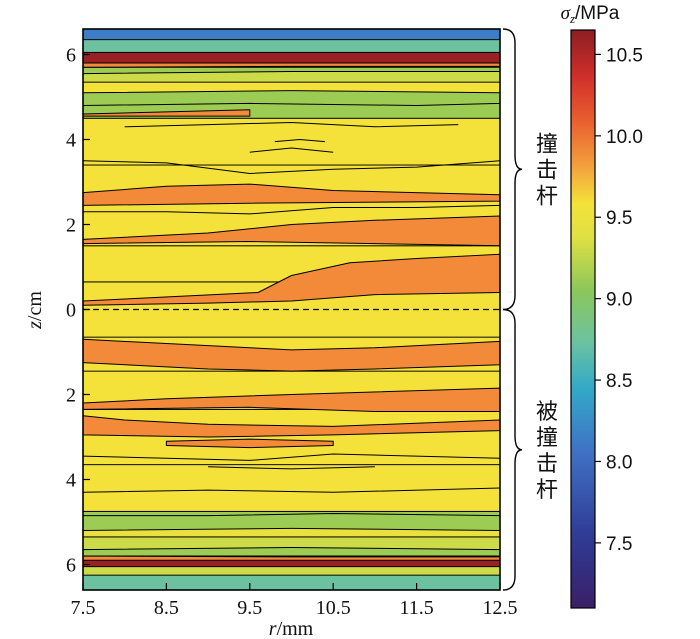 The height and width of the screenshot is (639, 700). I want to click on x-axis-unit: /mm, so click(295, 628).